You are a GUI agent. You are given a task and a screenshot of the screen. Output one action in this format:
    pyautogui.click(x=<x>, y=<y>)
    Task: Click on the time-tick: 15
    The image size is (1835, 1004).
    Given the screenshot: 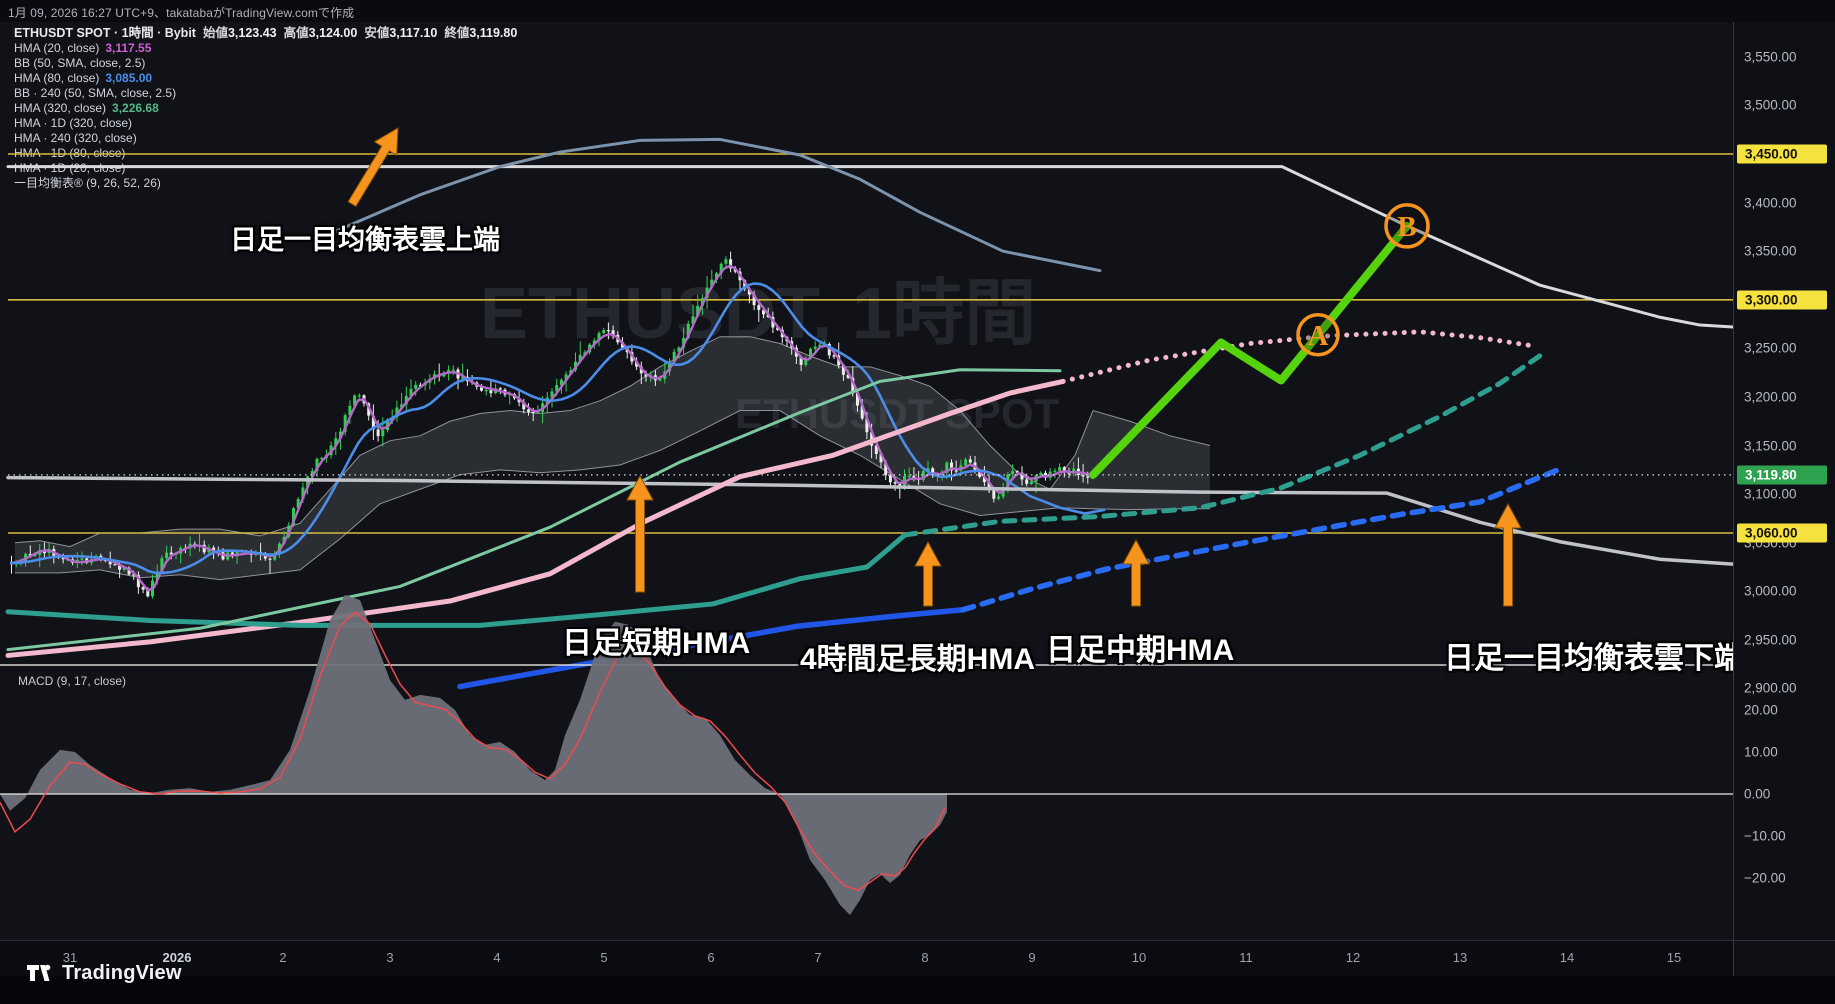 What is the action you would take?
    pyautogui.click(x=1674, y=957)
    